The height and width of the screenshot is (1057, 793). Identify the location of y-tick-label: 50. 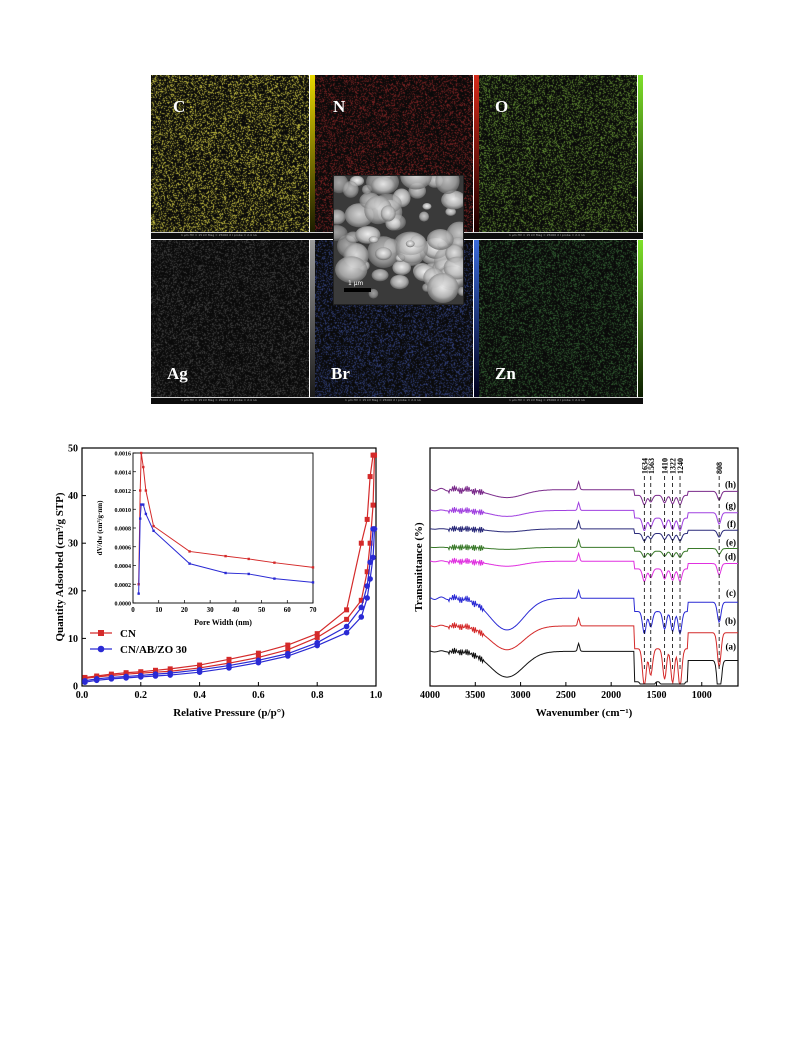
(73, 449).